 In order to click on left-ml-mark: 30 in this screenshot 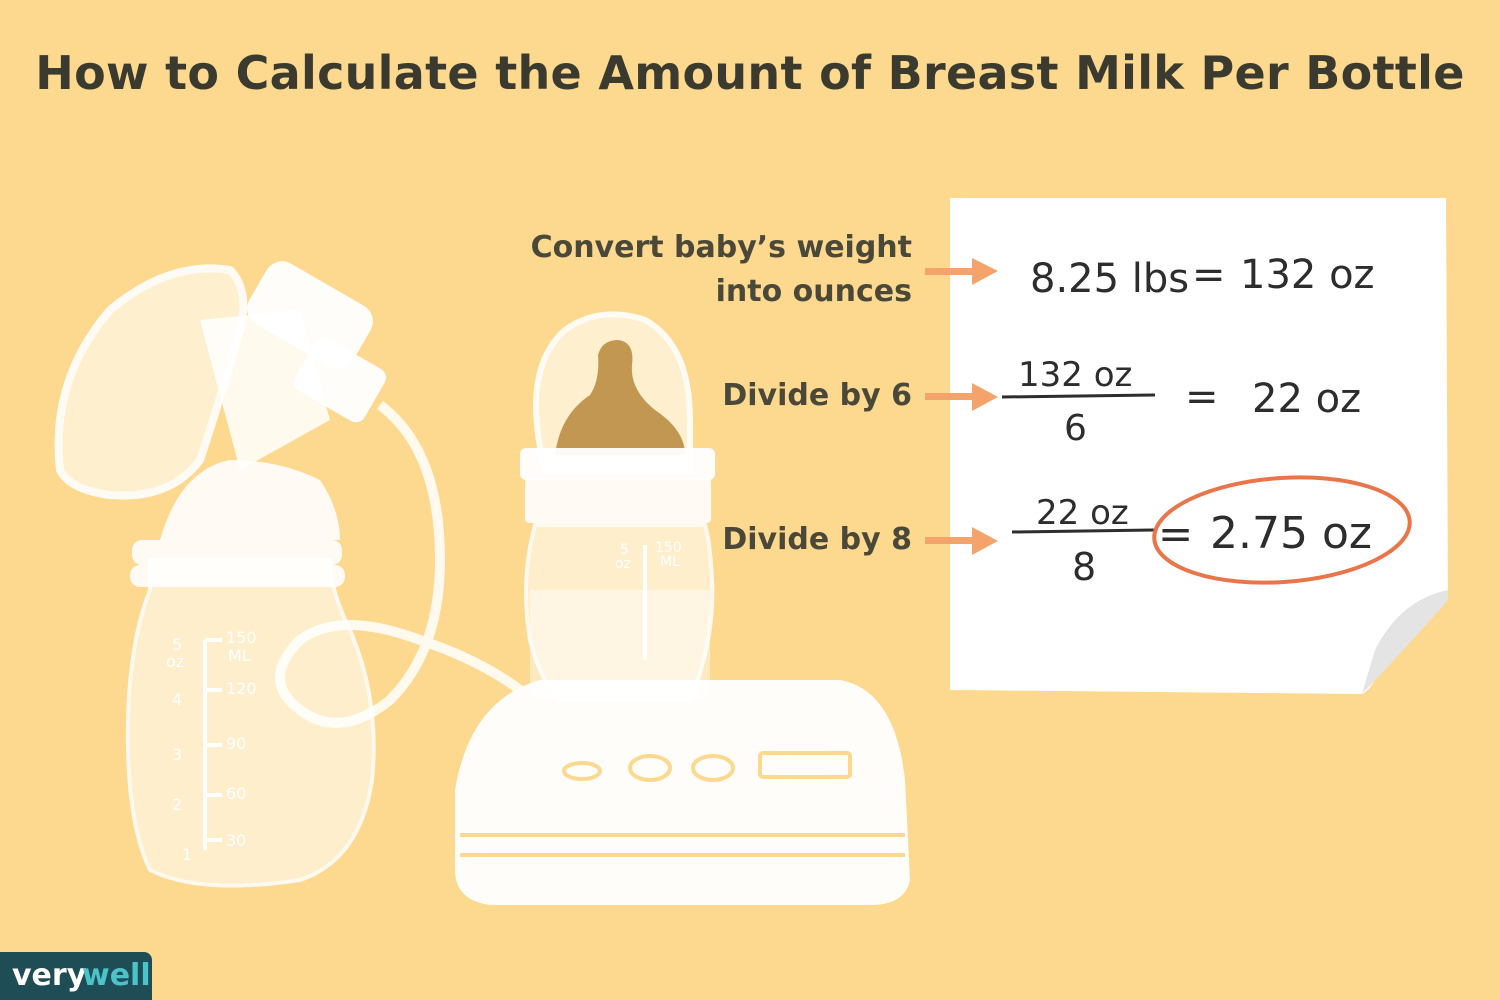, I will do `click(236, 840)`.